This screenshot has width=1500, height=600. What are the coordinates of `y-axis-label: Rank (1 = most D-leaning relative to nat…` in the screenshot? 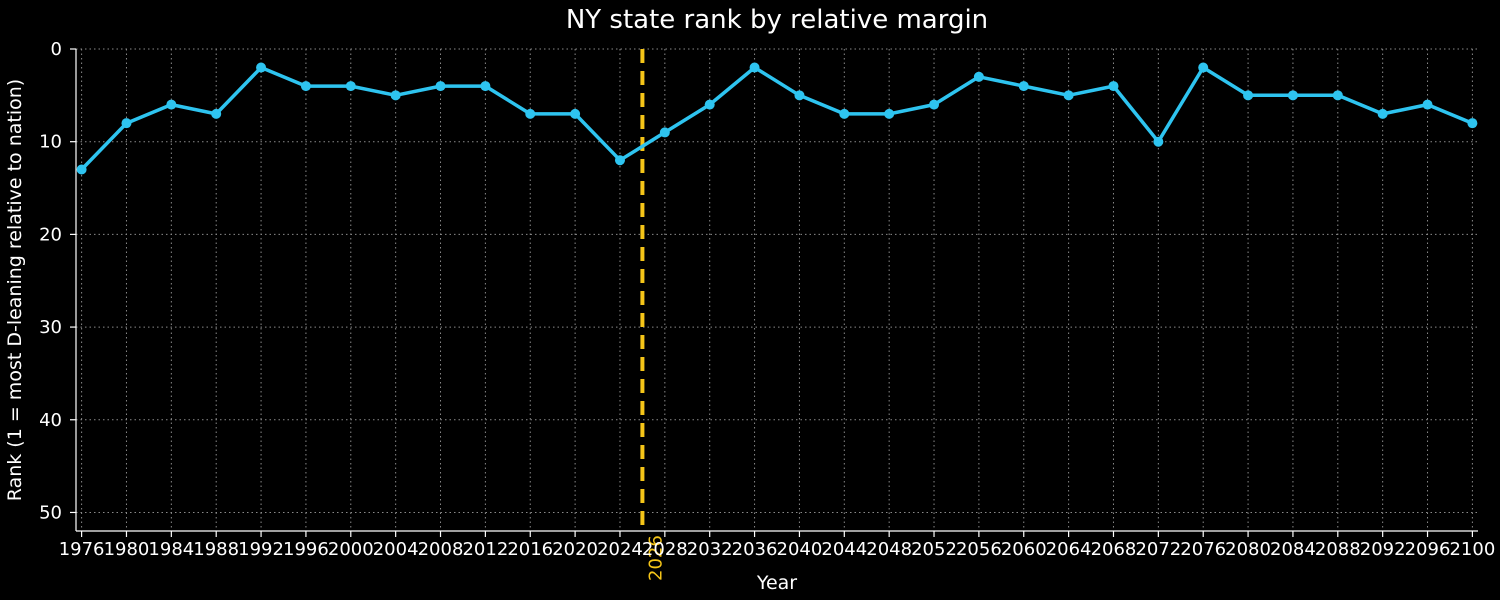 It's located at (15, 290).